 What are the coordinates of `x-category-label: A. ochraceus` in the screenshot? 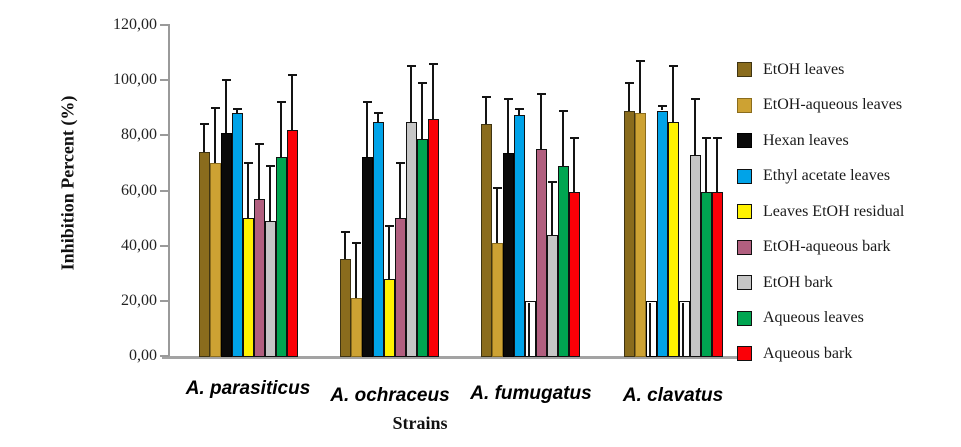 It's located at (390, 395).